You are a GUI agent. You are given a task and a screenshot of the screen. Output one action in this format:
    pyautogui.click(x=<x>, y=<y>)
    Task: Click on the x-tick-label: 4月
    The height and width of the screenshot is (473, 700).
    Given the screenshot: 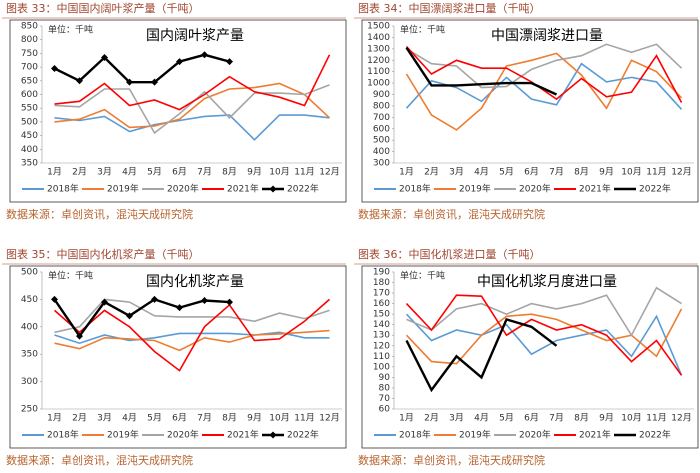 What is the action you would take?
    pyautogui.click(x=129, y=172)
    